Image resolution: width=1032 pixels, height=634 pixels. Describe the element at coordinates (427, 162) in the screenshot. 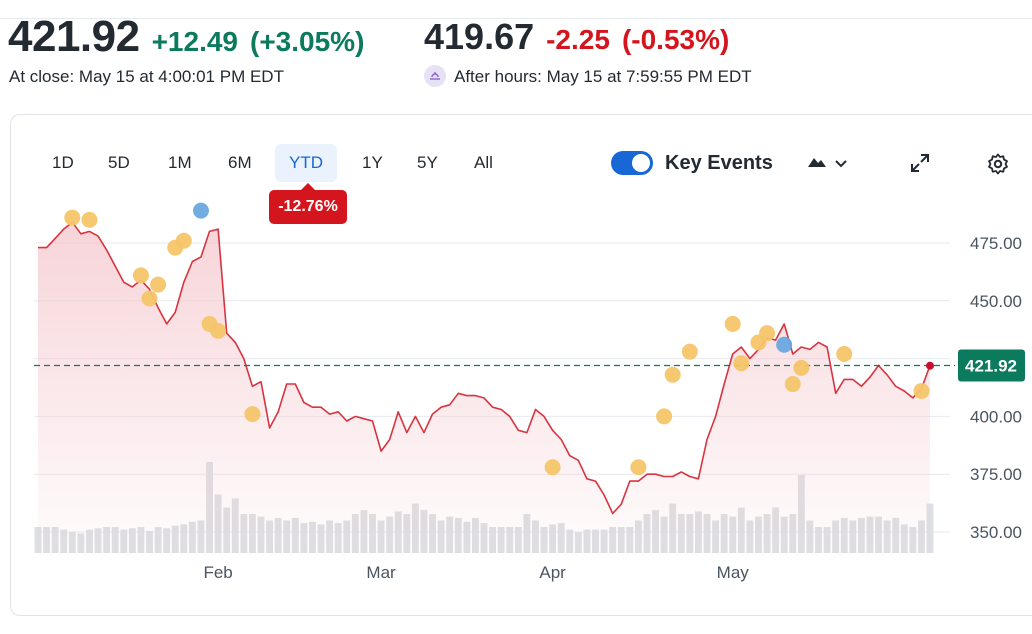

I see `range-5y: 5Y` at that location.